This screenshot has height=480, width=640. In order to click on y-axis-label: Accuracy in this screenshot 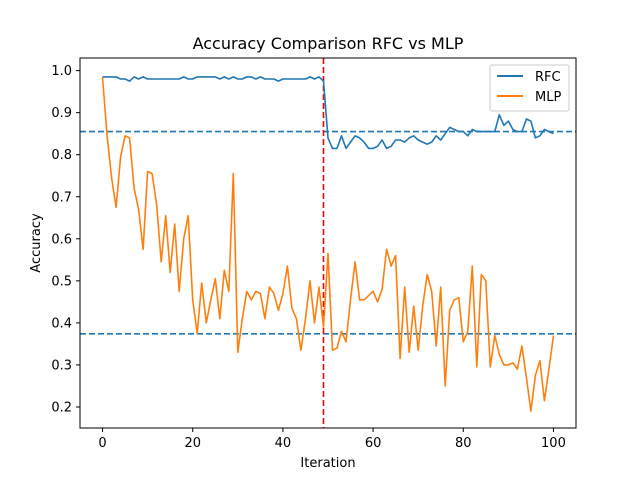, I will do `click(36, 243)`.